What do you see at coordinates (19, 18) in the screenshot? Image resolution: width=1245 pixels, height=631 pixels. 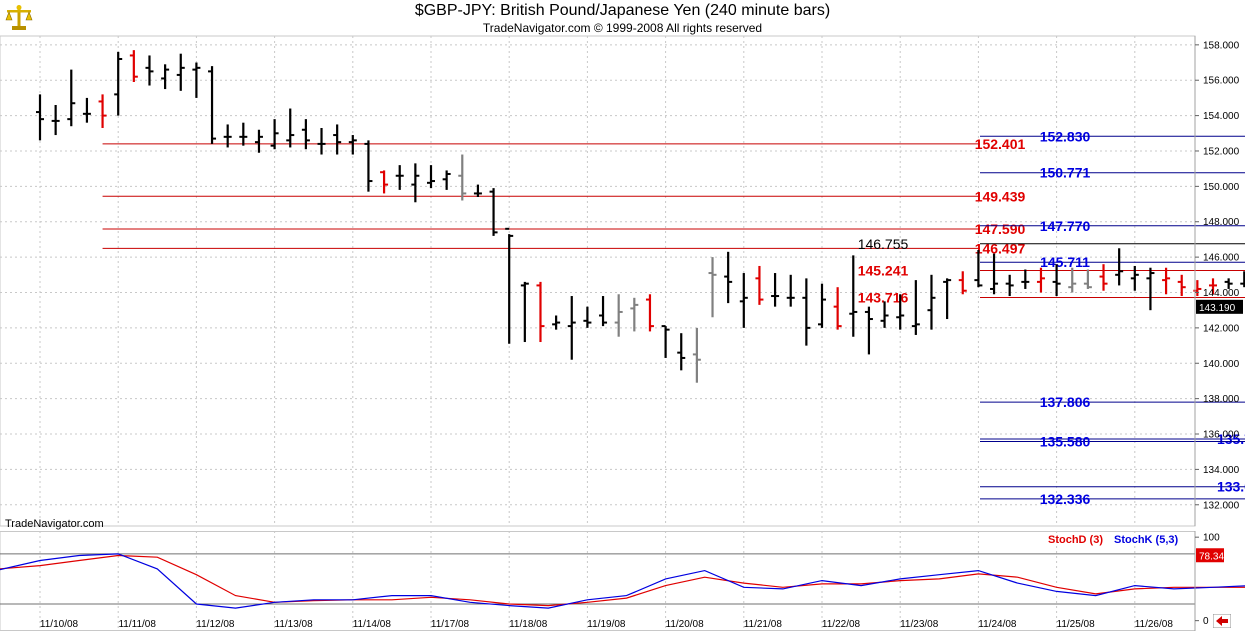 I see `scales-icon` at bounding box center [19, 18].